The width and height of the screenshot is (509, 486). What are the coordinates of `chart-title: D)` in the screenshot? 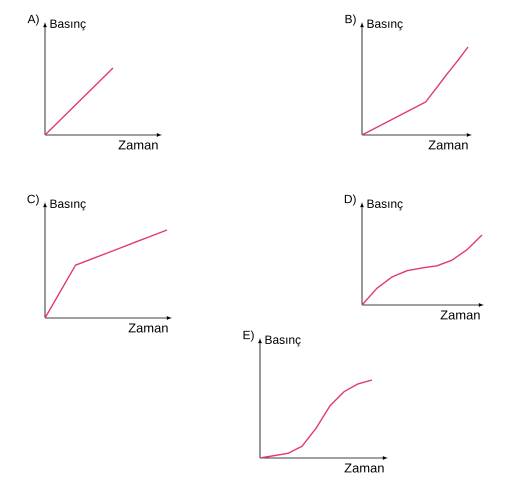 It's located at (350, 200).